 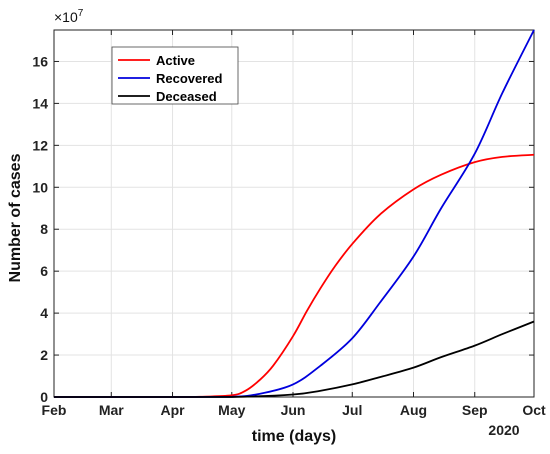 I want to click on y-tick-label: 16, so click(x=40, y=61).